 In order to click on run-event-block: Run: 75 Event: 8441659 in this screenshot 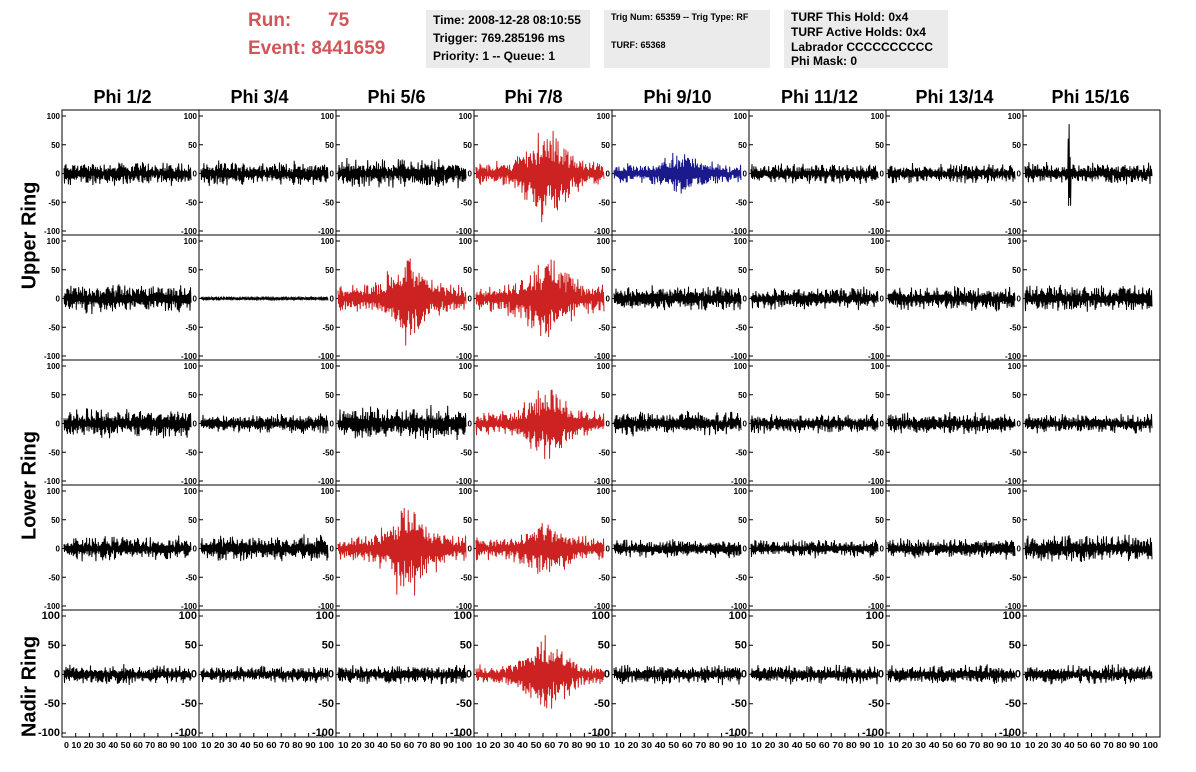, I will do `click(333, 38)`.